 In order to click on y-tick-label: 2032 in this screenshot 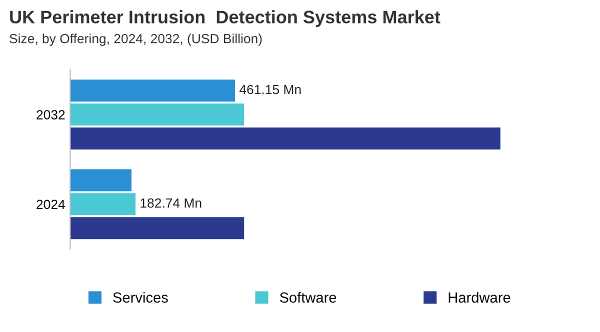, I will do `click(50, 115)`.